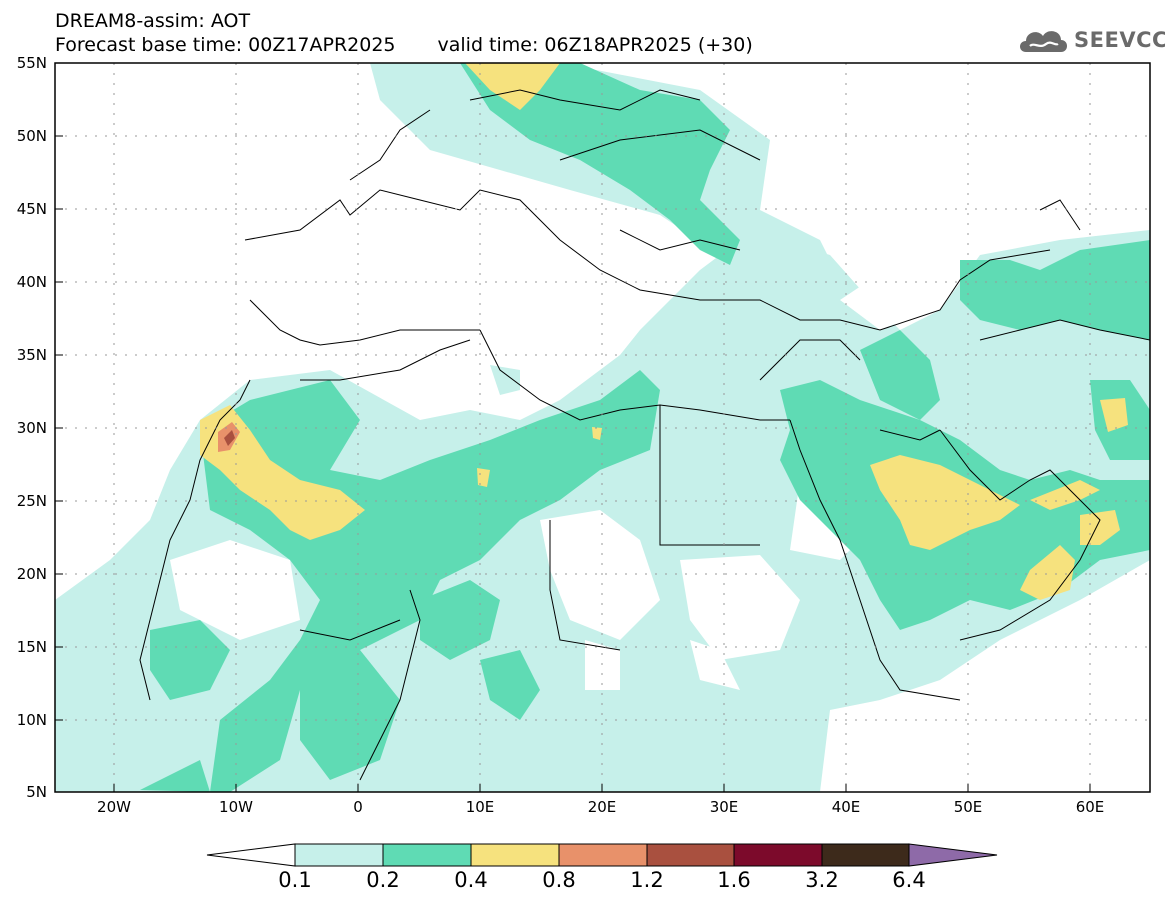  What do you see at coordinates (968, 807) in the screenshot?
I see `lon-label: 50E` at bounding box center [968, 807].